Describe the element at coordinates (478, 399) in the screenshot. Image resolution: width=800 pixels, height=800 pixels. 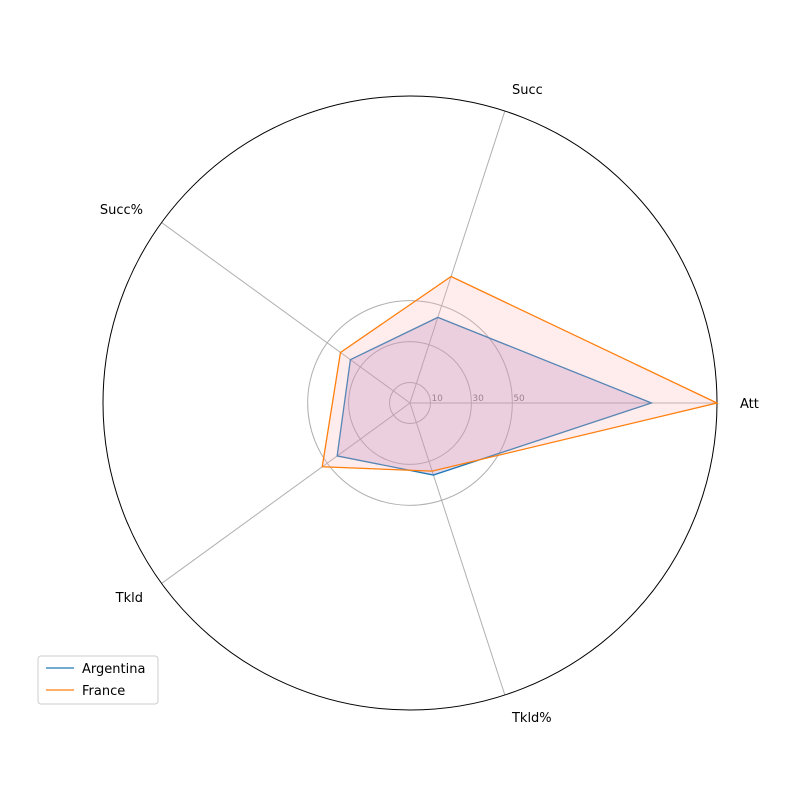
I see `radial-tick-label-30: 30` at that location.